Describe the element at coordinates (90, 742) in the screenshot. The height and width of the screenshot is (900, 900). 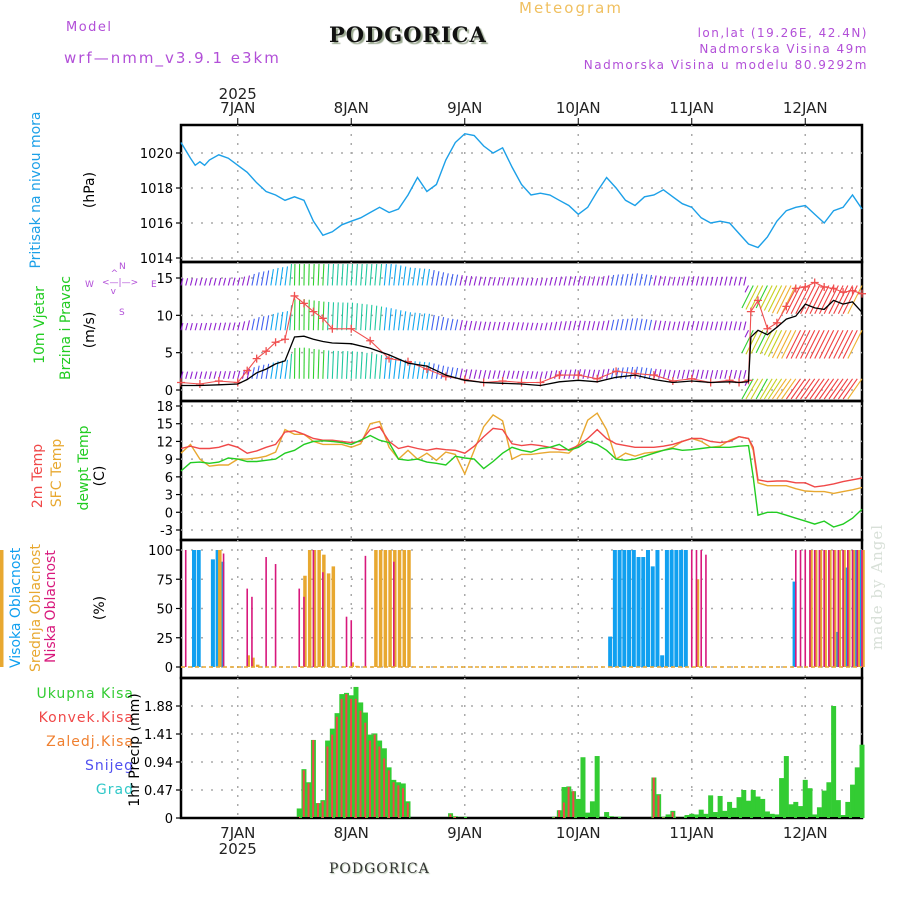
I see `legend-freezing-rain: Zaledj.Kisa` at that location.